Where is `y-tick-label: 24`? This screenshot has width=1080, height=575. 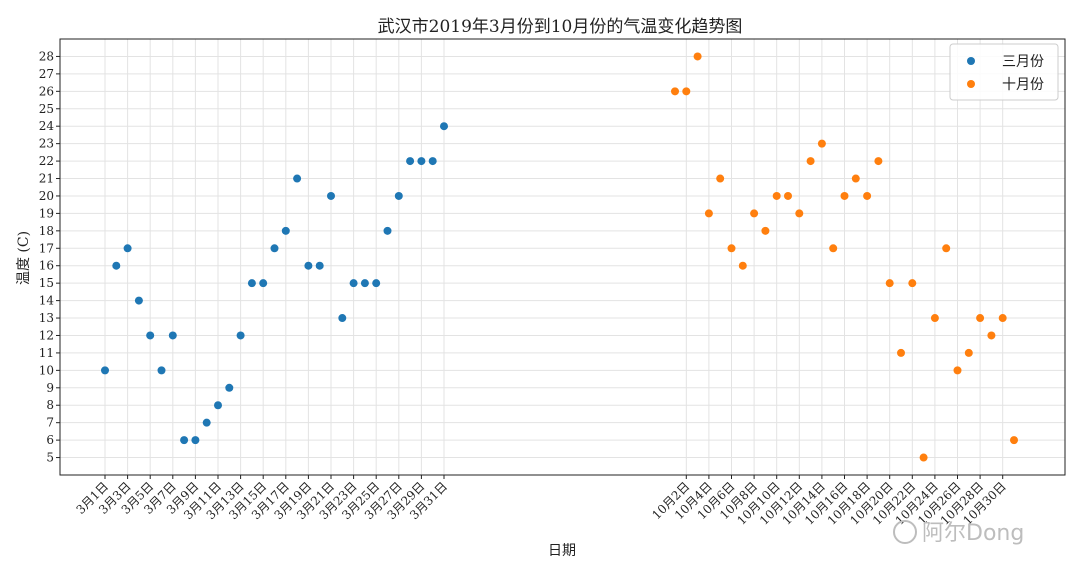
y-tick-label: 24 is located at coordinates (47, 126).